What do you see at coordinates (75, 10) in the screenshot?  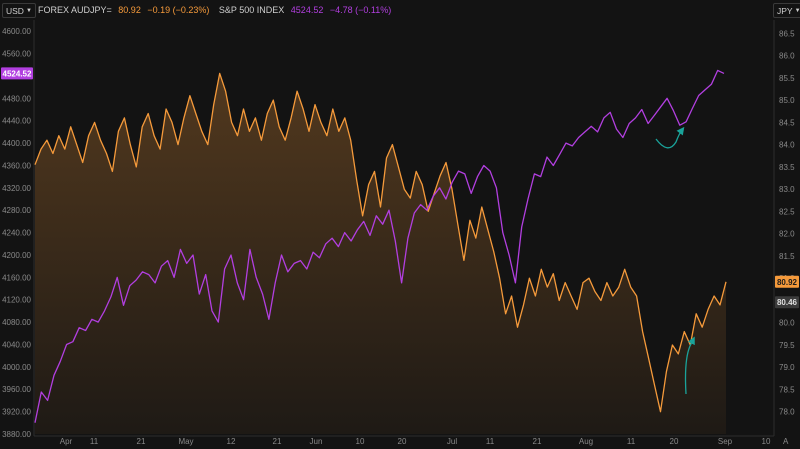 I see `legend-aud-name: FOREX AUDJPY=` at bounding box center [75, 10].